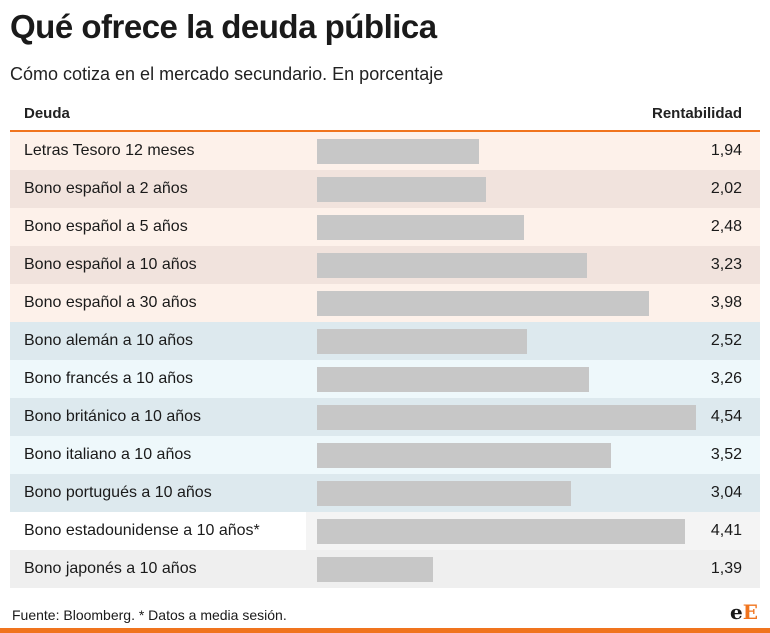 This screenshot has height=633, width=770. Describe the element at coordinates (726, 454) in the screenshot. I see `data-label: 3,52` at that location.